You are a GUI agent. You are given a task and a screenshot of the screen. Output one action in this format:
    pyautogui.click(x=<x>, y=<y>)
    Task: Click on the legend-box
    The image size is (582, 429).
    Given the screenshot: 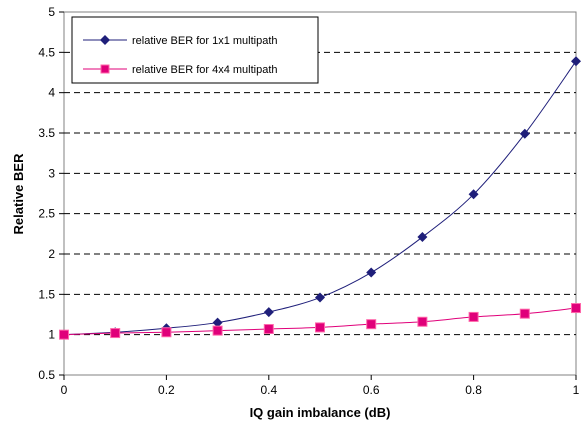 What is the action you would take?
    pyautogui.click(x=195, y=50)
    